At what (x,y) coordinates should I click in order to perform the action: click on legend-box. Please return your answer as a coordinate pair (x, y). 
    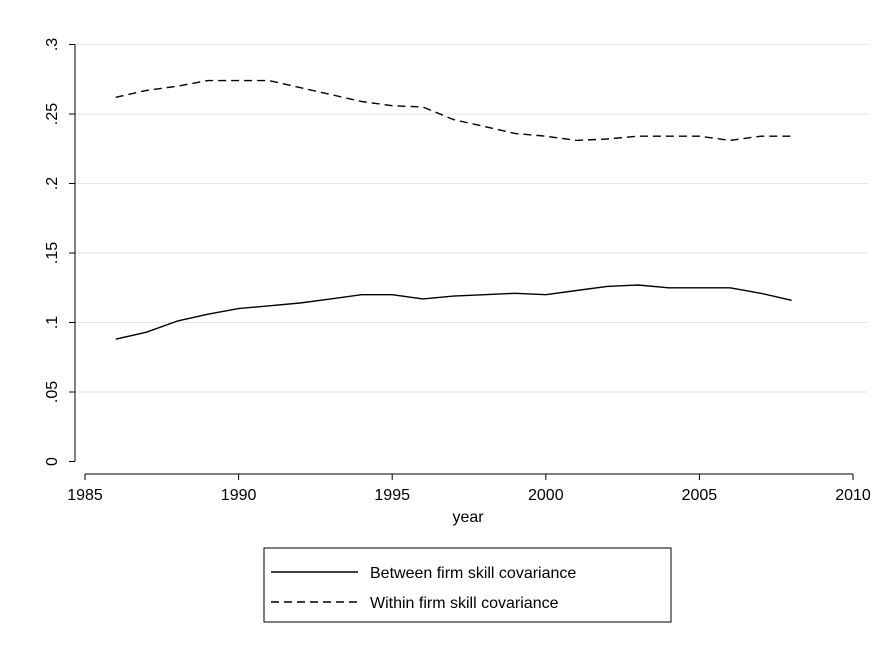
    Looking at the image, I should click on (467, 585).